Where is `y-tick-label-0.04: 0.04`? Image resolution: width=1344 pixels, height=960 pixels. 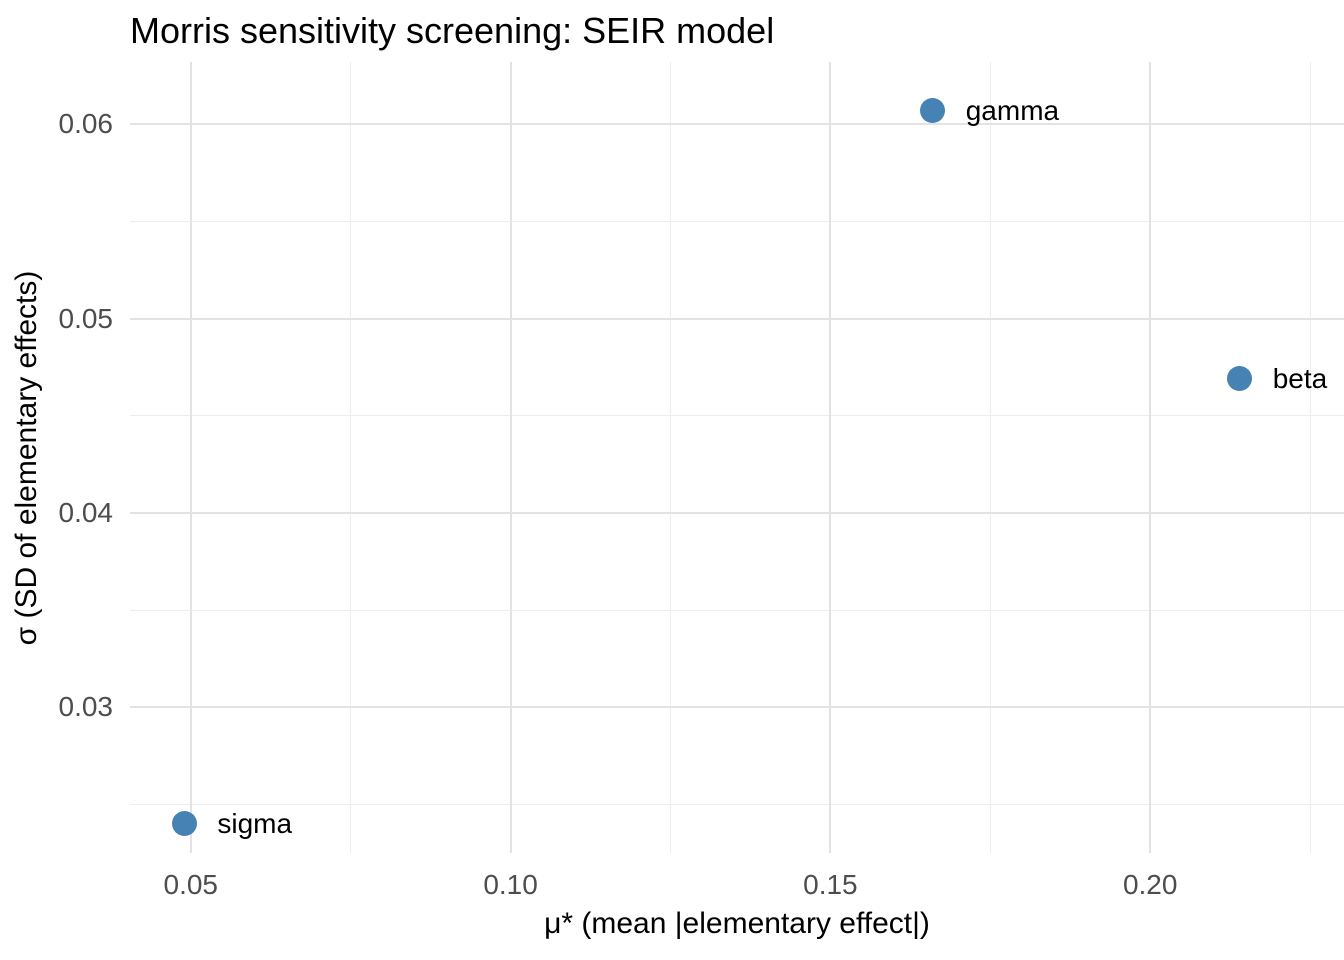 y-tick-label-0.04: 0.04 is located at coordinates (86, 512).